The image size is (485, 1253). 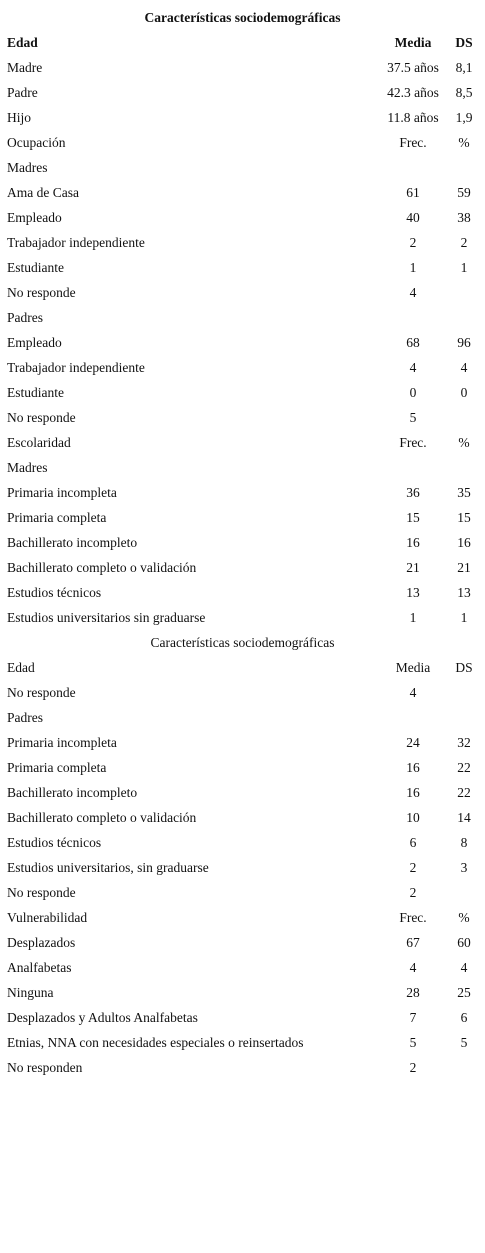 I want to click on row-label: Madre, so click(x=25, y=67).